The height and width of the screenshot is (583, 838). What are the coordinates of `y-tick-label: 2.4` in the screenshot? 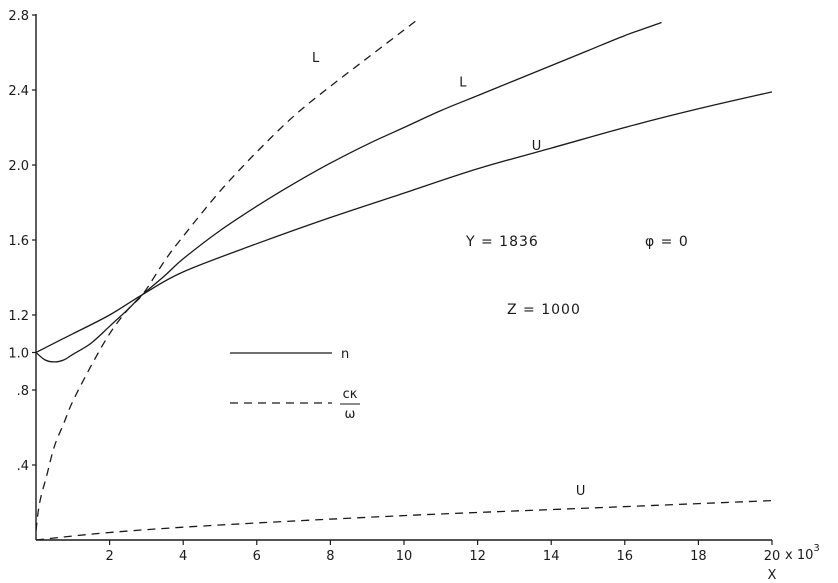 It's located at (18, 91).